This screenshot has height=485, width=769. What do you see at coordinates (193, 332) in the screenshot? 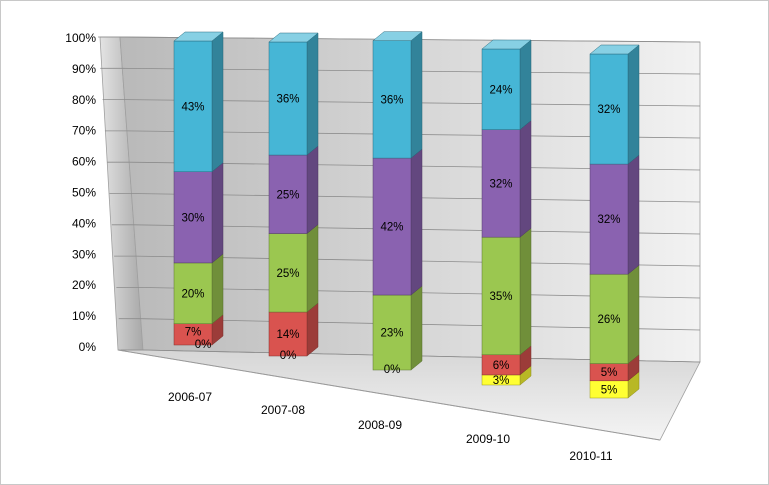
I see `data-label: 7%` at bounding box center [193, 332].